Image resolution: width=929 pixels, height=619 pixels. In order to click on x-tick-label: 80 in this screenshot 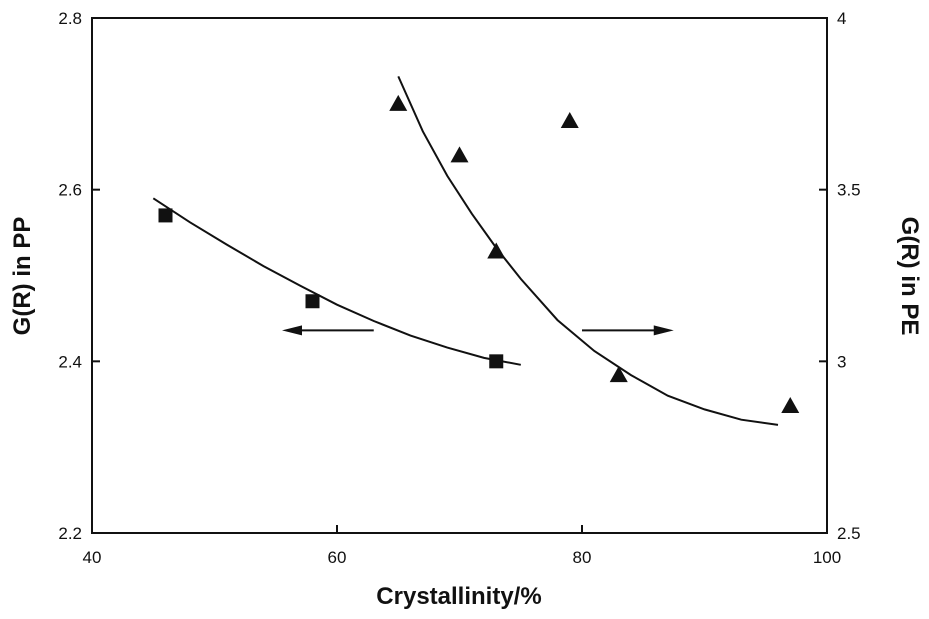, I will do `click(582, 557)`.